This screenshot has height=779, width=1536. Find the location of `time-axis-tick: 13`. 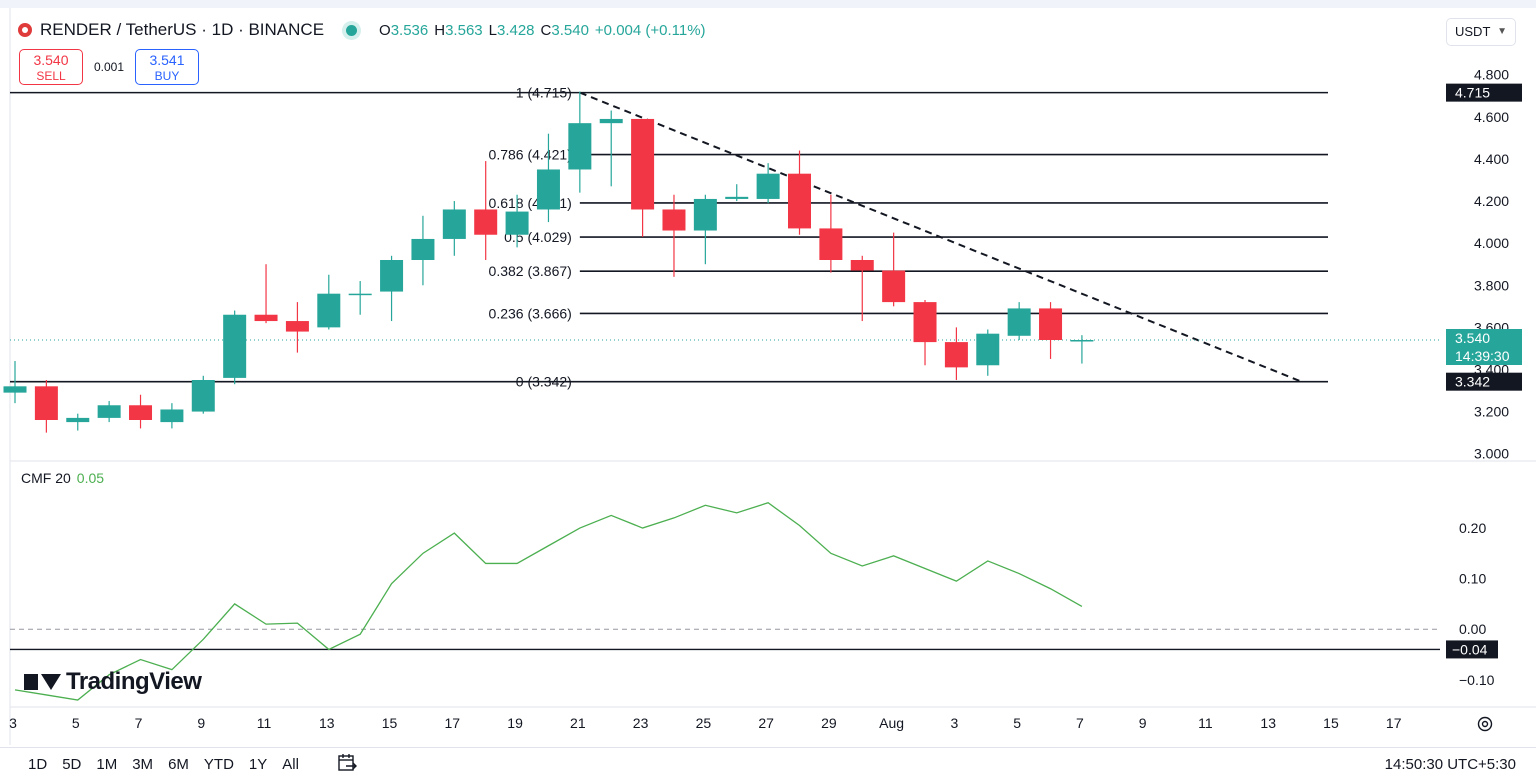

time-axis-tick: 13 is located at coordinates (327, 723).